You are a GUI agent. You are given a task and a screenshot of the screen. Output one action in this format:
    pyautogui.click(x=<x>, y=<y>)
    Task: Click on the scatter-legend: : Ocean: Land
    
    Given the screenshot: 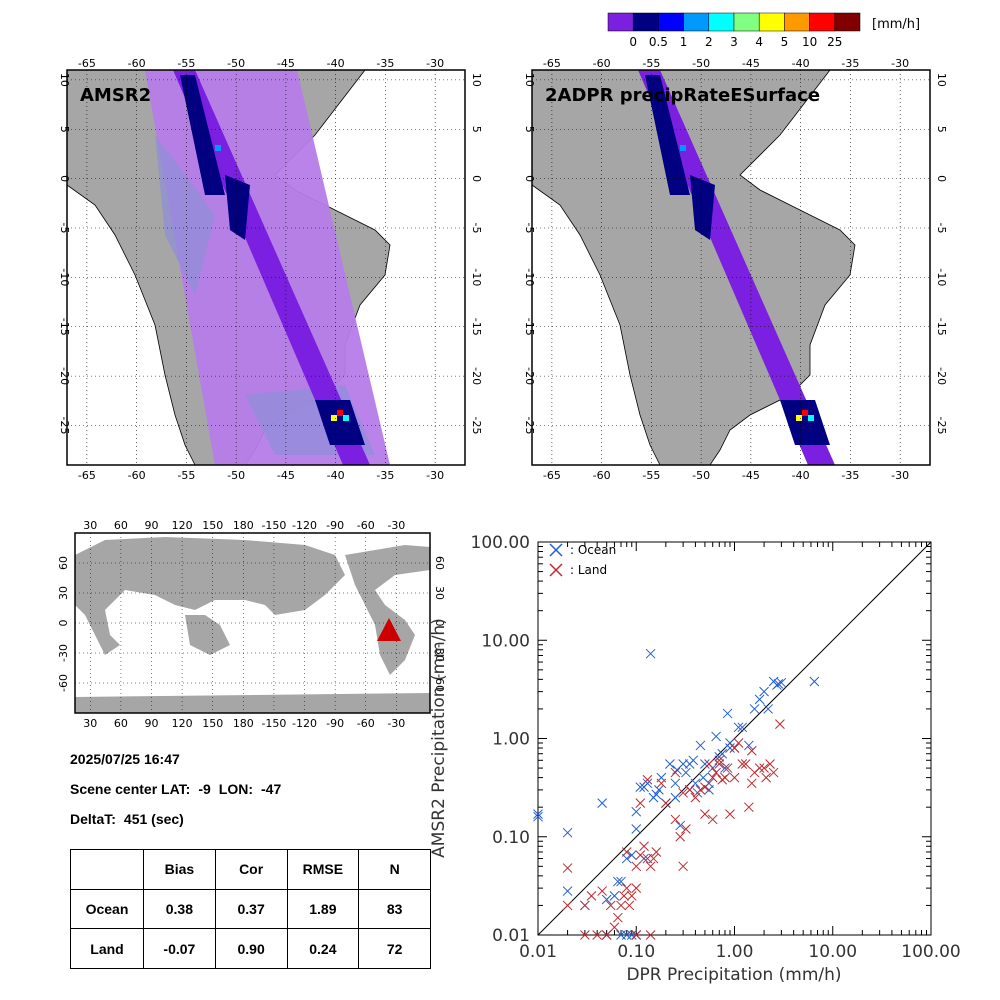 What is the action you would take?
    pyautogui.click(x=582, y=560)
    